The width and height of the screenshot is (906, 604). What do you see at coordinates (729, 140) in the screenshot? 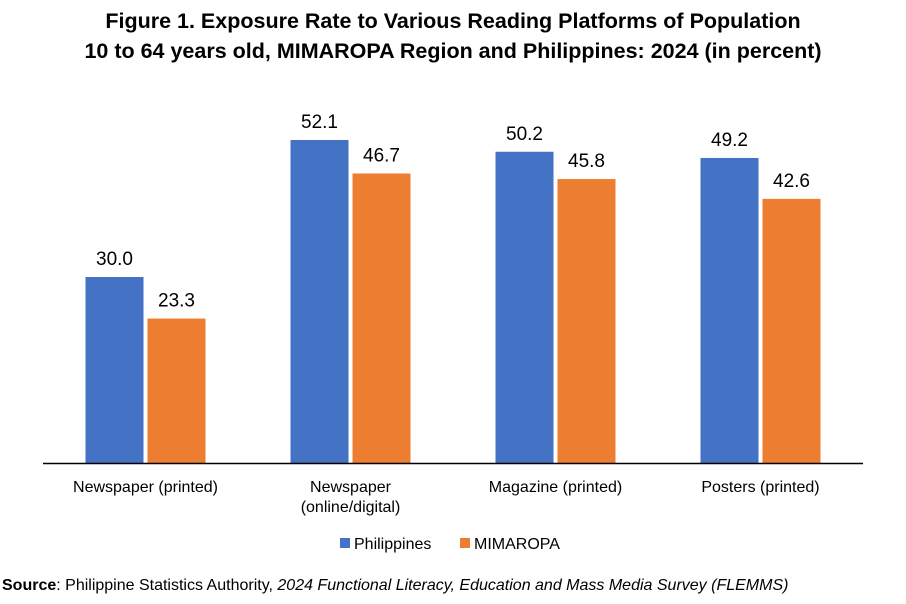
I see `data-label-philippines-4: 49.2` at bounding box center [729, 140].